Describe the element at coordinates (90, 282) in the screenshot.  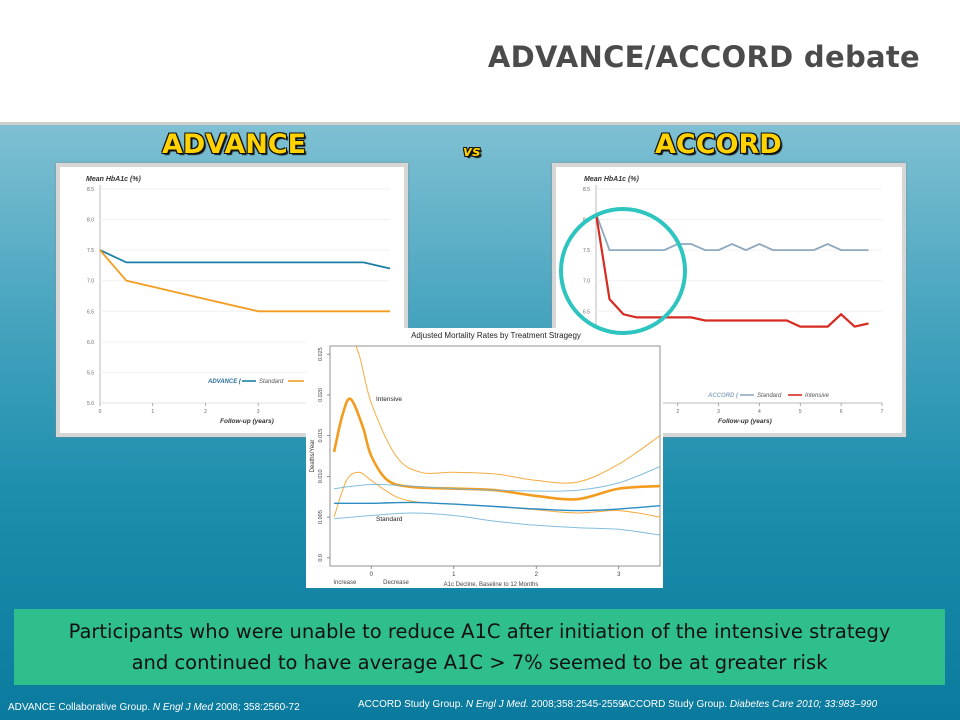
I see `advance-ytick-label: 7.0` at that location.